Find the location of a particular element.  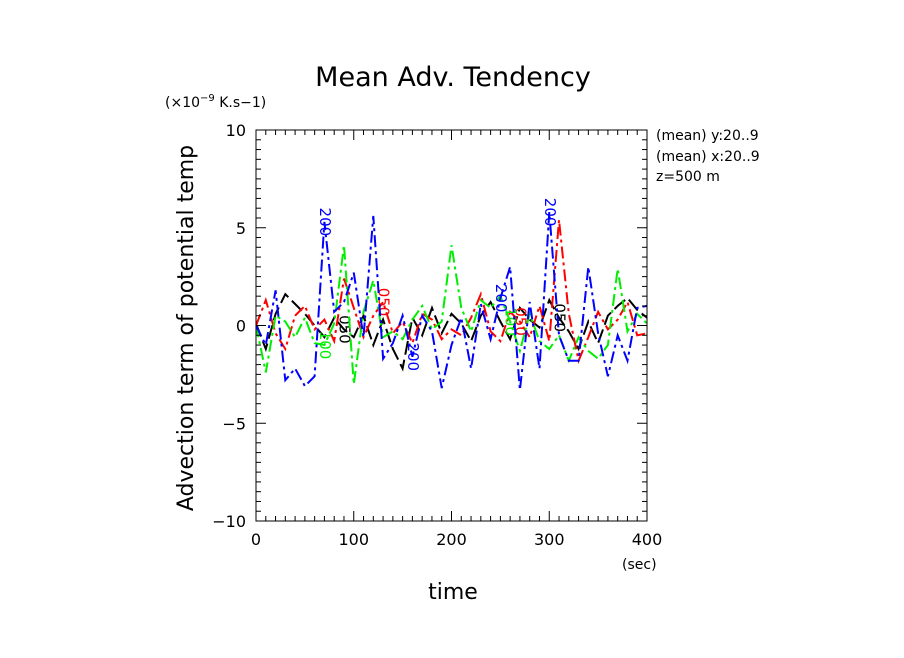

info-line-3: z=500 m is located at coordinates (688, 177).